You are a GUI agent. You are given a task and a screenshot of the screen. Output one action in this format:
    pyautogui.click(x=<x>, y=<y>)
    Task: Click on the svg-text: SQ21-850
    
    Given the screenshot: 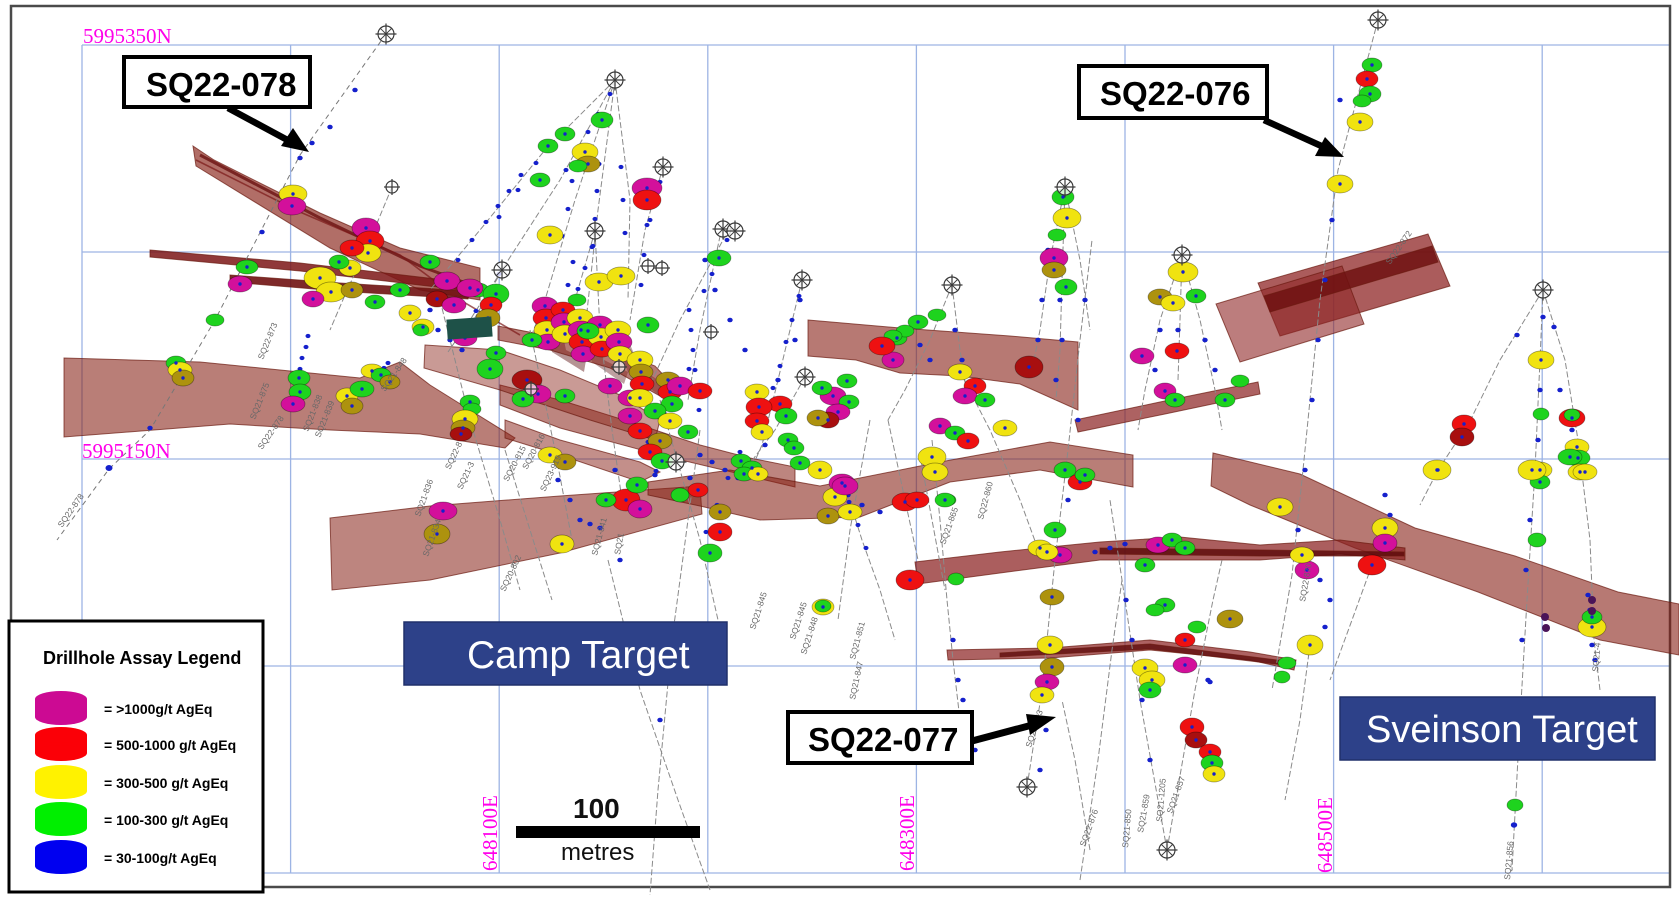 What is the action you would take?
    pyautogui.click(x=1126, y=828)
    